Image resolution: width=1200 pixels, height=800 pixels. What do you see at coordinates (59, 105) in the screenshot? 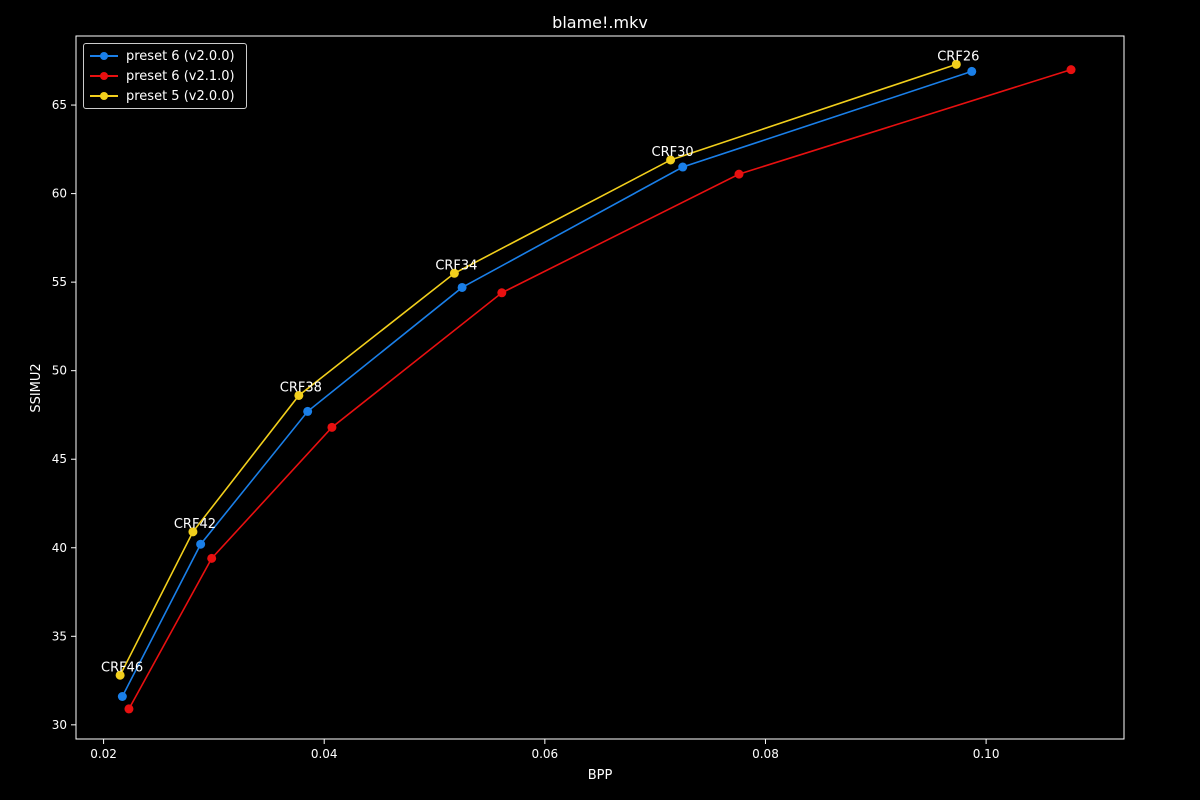
I see `y-tick-label: 65` at bounding box center [59, 105].